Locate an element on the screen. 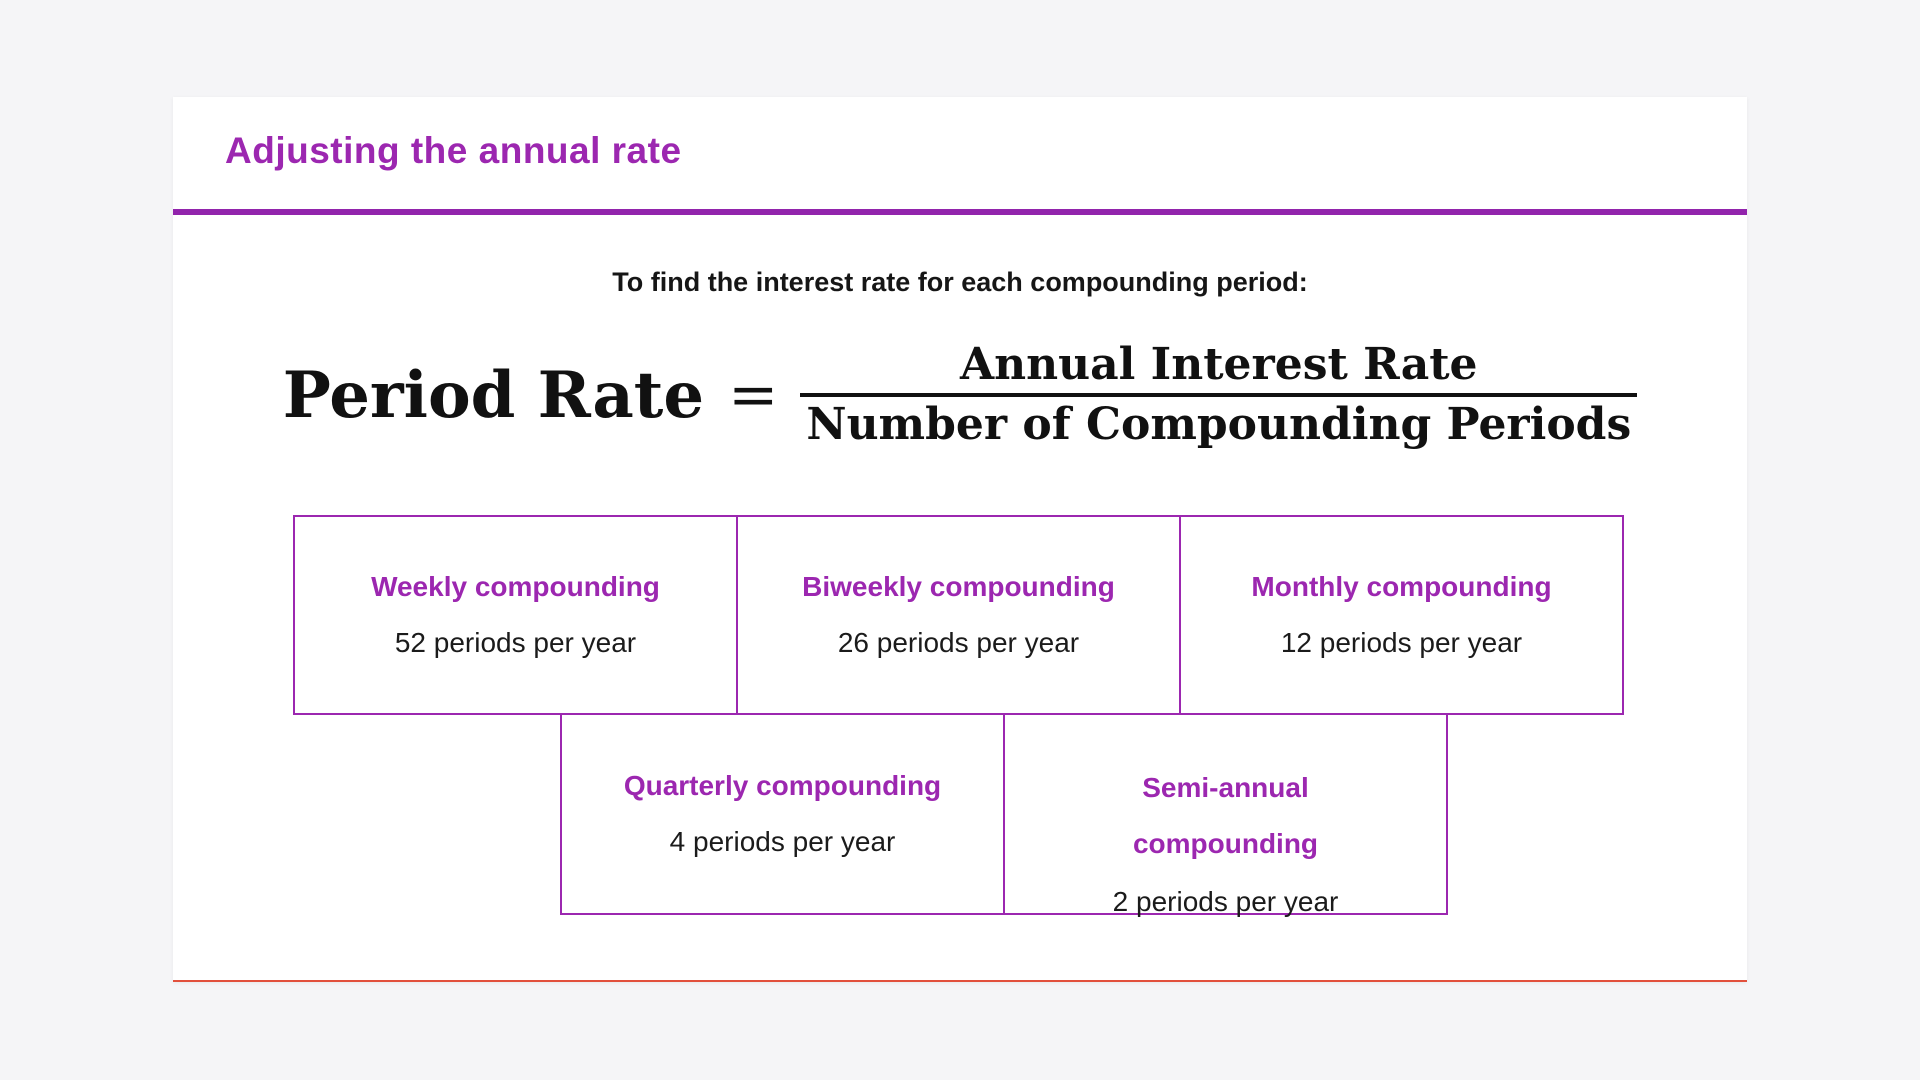 This screenshot has width=1920, height=1080. box-title: Biweekly compounding is located at coordinates (958, 586).